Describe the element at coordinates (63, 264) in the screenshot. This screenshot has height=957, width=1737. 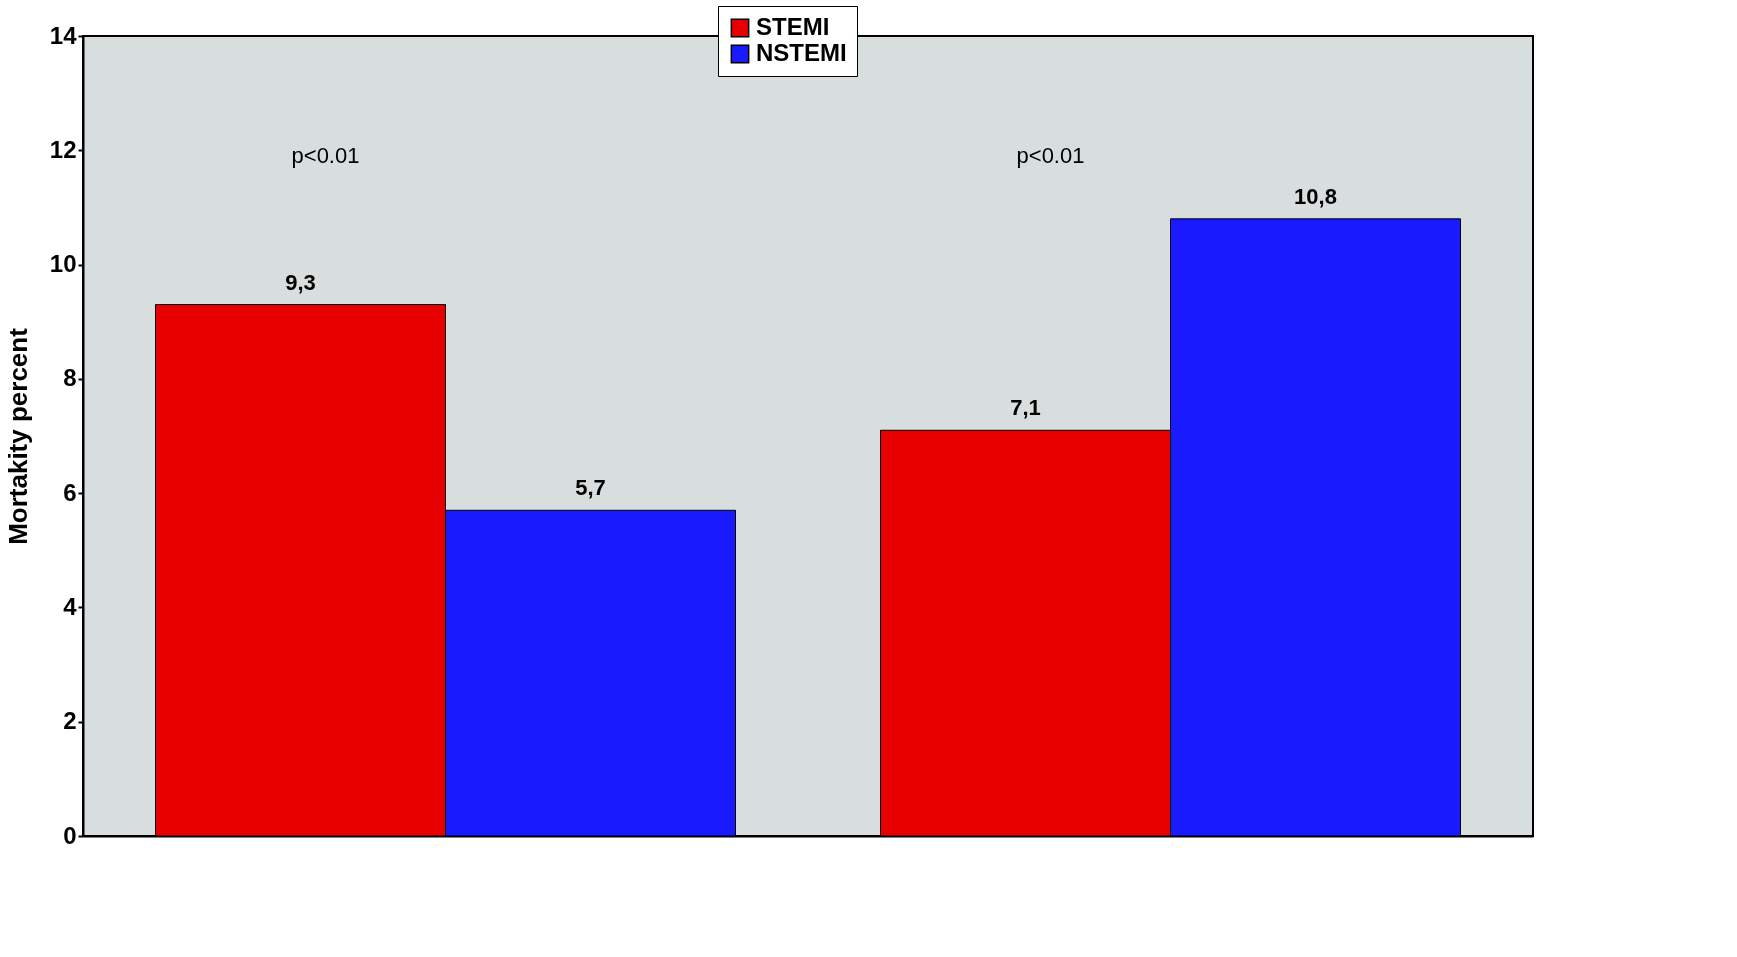
I see `y-tick-label: 10` at that location.